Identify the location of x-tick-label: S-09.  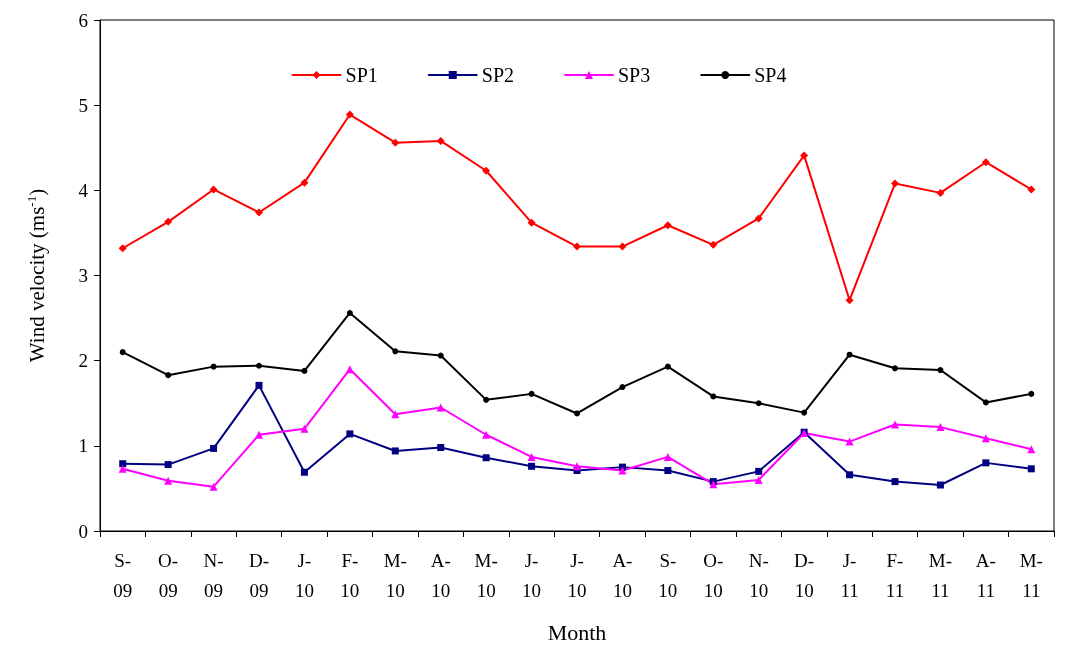
(123, 575).